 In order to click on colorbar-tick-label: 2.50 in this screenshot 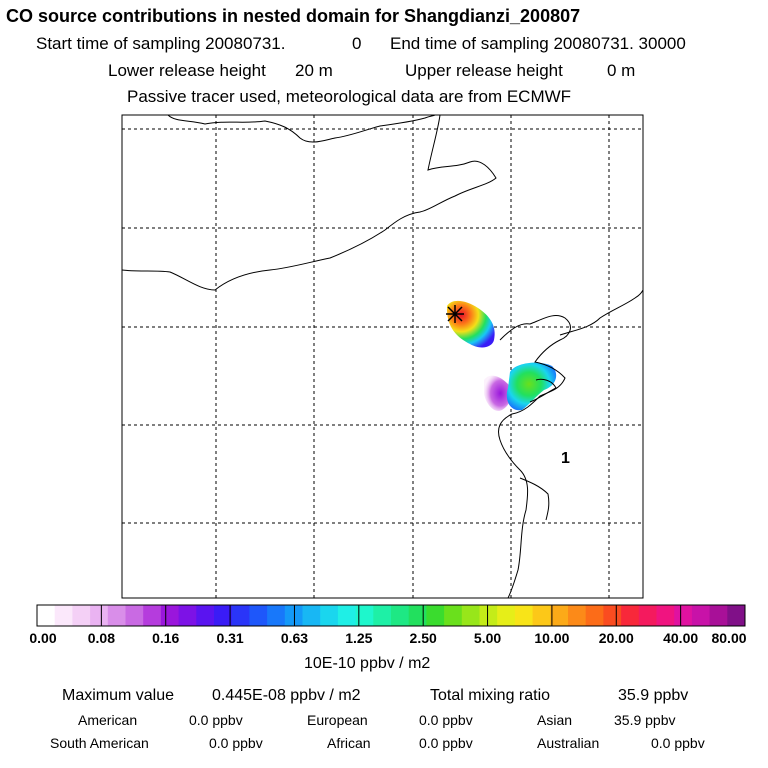, I will do `click(423, 638)`.